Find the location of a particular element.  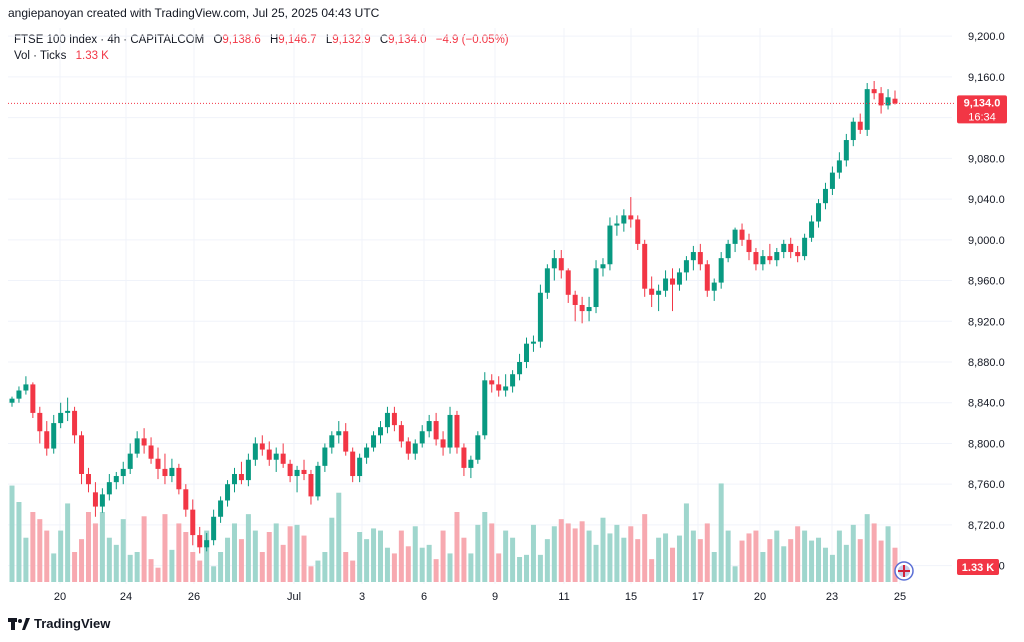

time-axis: 20 24 26 Jul 3 6 9 11 15 17 20 23 25 is located at coordinates (480, 597).